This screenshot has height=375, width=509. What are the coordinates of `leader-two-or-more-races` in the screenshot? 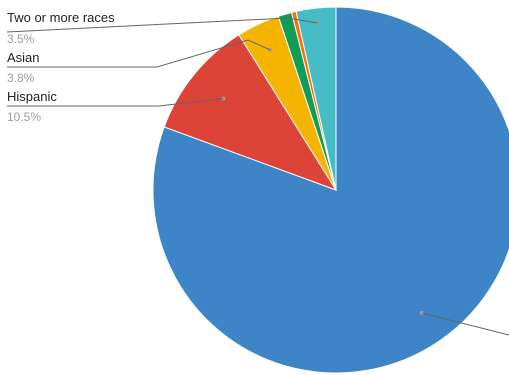 It's located at (162, 25).